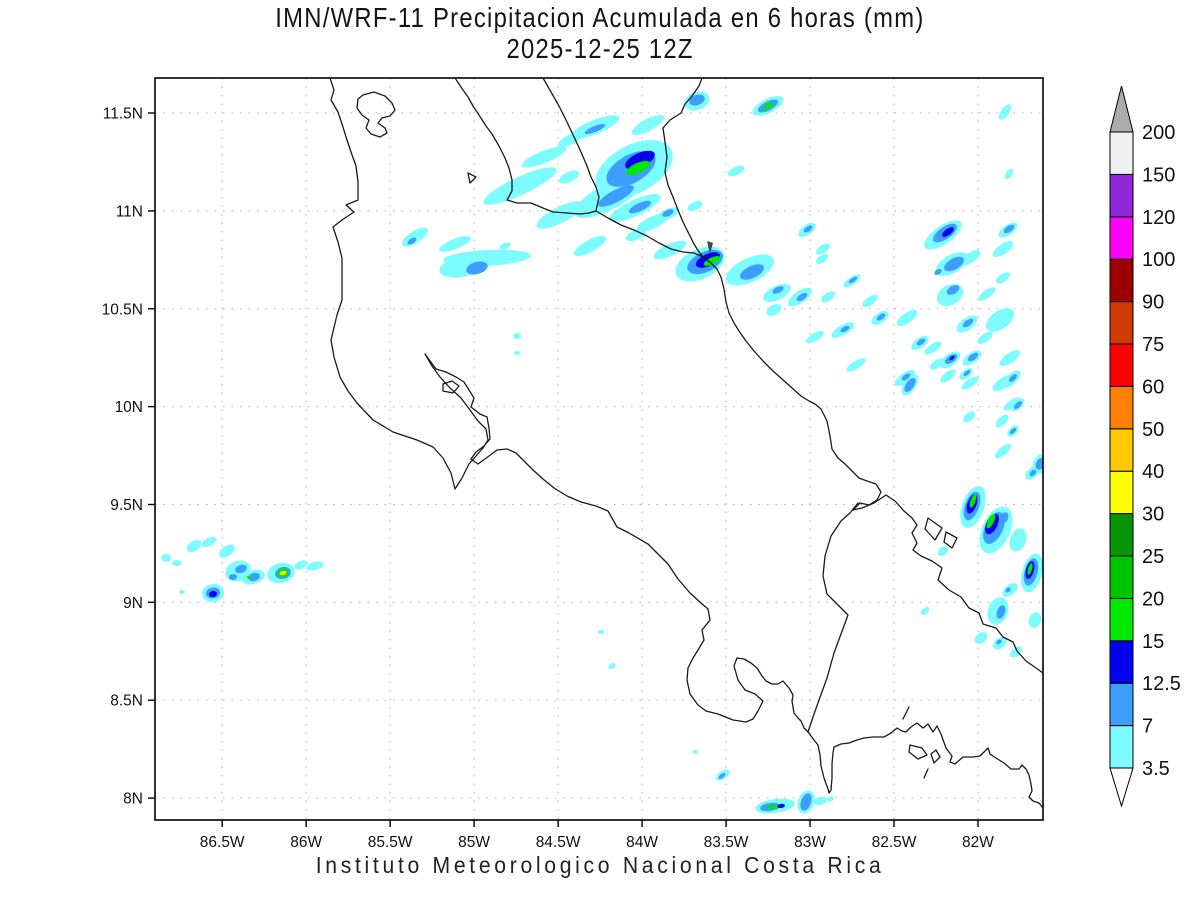  Describe the element at coordinates (894, 842) in the screenshot. I see `x-tick-label: 82.5W` at that location.